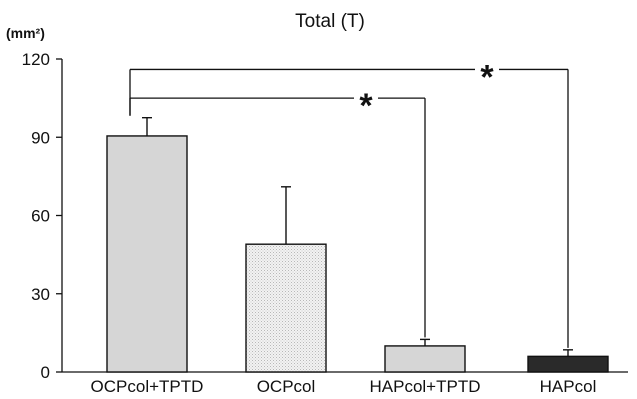 The image size is (637, 399). What do you see at coordinates (425, 359) in the screenshot?
I see `bar-hapcol-tptd` at bounding box center [425, 359].